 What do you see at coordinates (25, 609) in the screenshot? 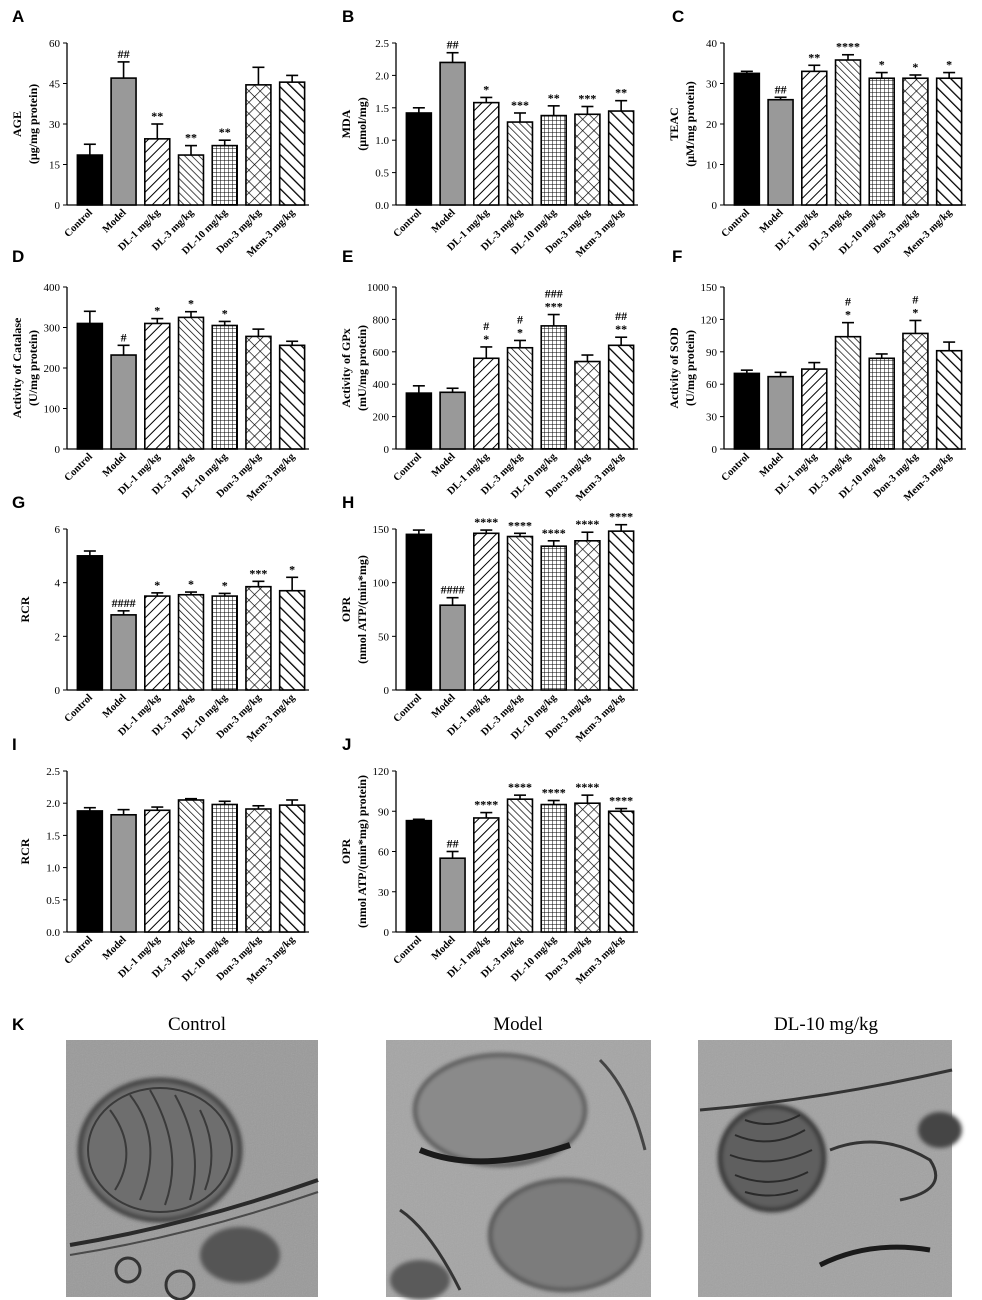
I see `y-axis-label: RCR` at bounding box center [25, 609].